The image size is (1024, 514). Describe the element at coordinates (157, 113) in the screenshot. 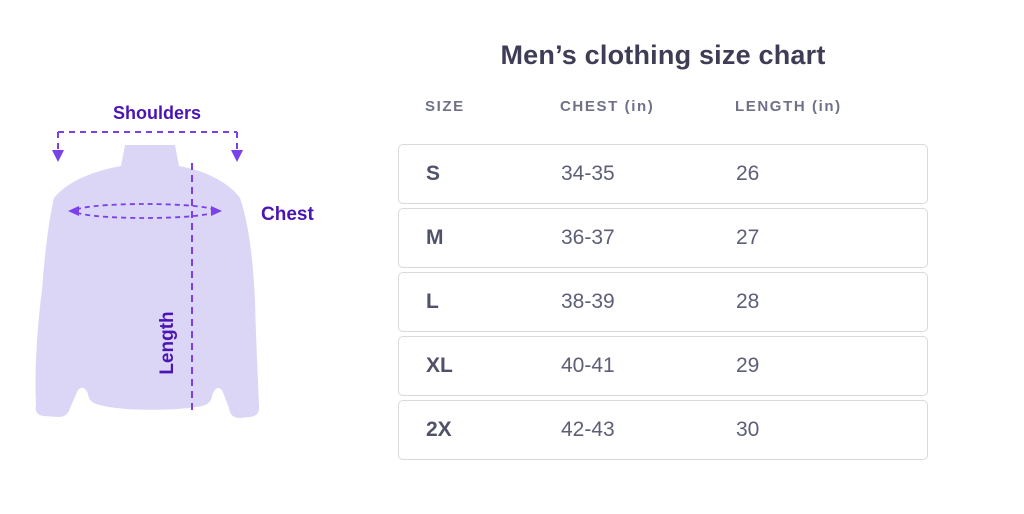

I see `shoulders-label: Shoulders` at that location.